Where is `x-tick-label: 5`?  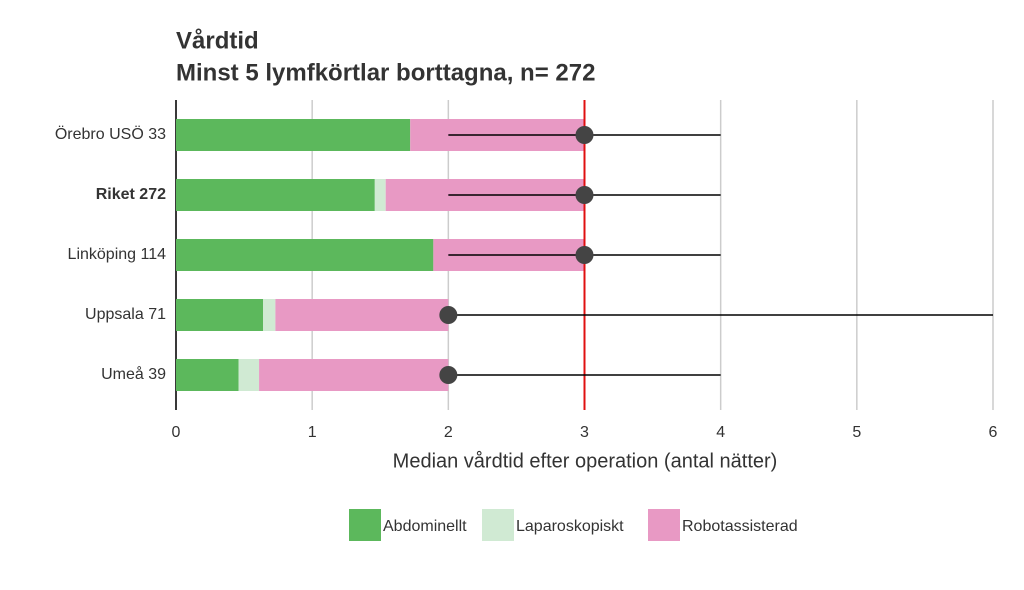 x-tick-label: 5 is located at coordinates (856, 432).